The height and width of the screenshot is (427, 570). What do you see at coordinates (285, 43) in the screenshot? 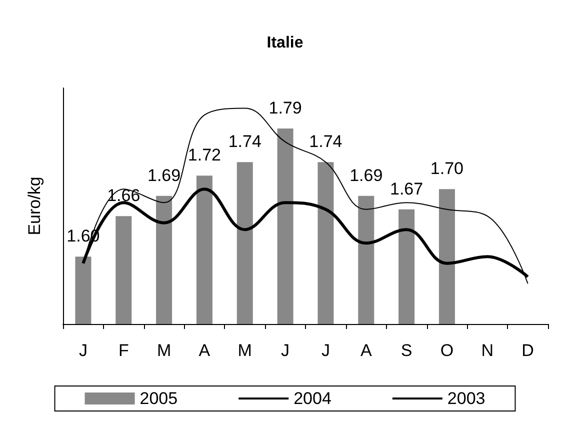
I see `chart-title: Italie` at bounding box center [285, 43].